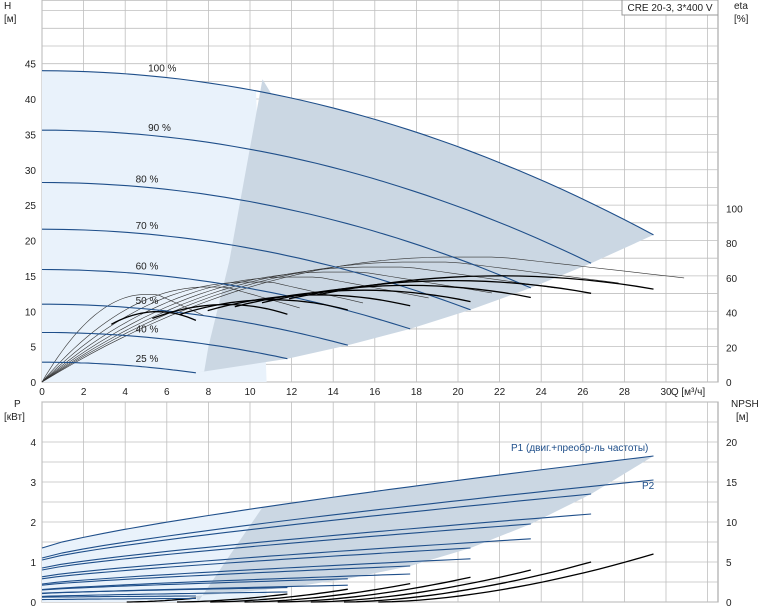 The width and height of the screenshot is (774, 611). What do you see at coordinates (355, 392) in the screenshot?
I see `x-tick-labels: 0 2 4 6 8 10 12 14 16 18 20 22 24 26 28 30` at bounding box center [355, 392].